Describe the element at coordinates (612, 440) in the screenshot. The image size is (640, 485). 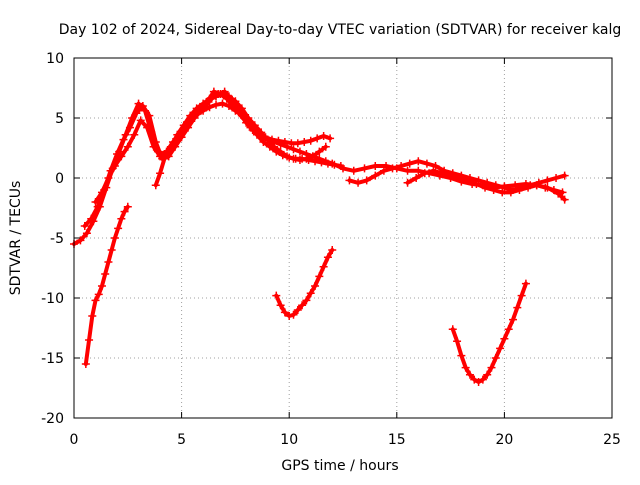
I see `x-tick-label: 25` at that location.